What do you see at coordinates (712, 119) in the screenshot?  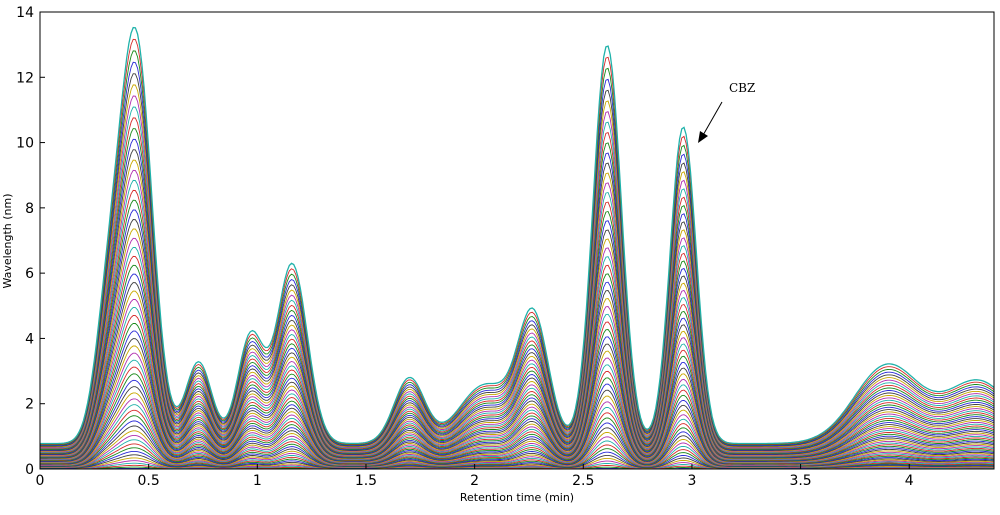 I see `annotation-arrow-line` at bounding box center [712, 119].